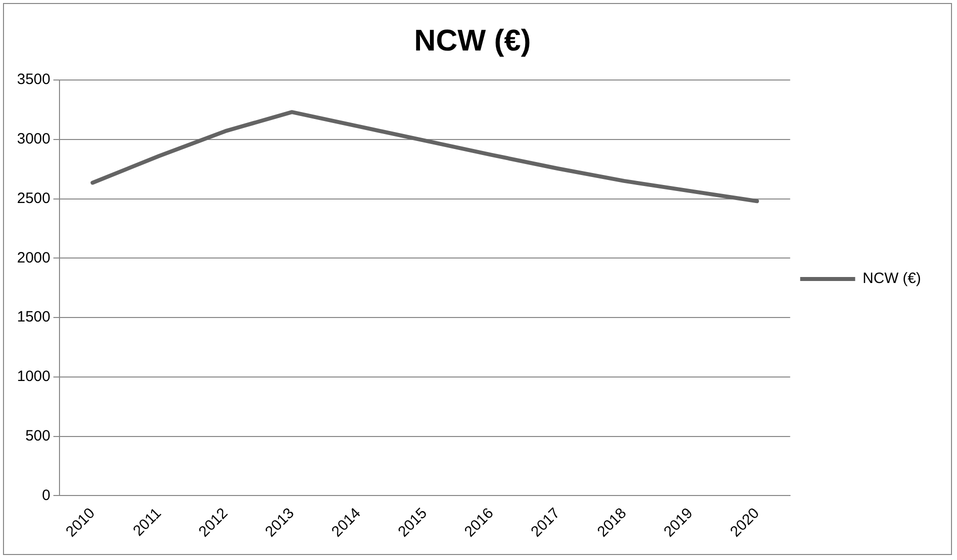 Image resolution: width=957 pixels, height=560 pixels. Describe the element at coordinates (33, 317) in the screenshot. I see `y-tick-label: 1500` at that location.